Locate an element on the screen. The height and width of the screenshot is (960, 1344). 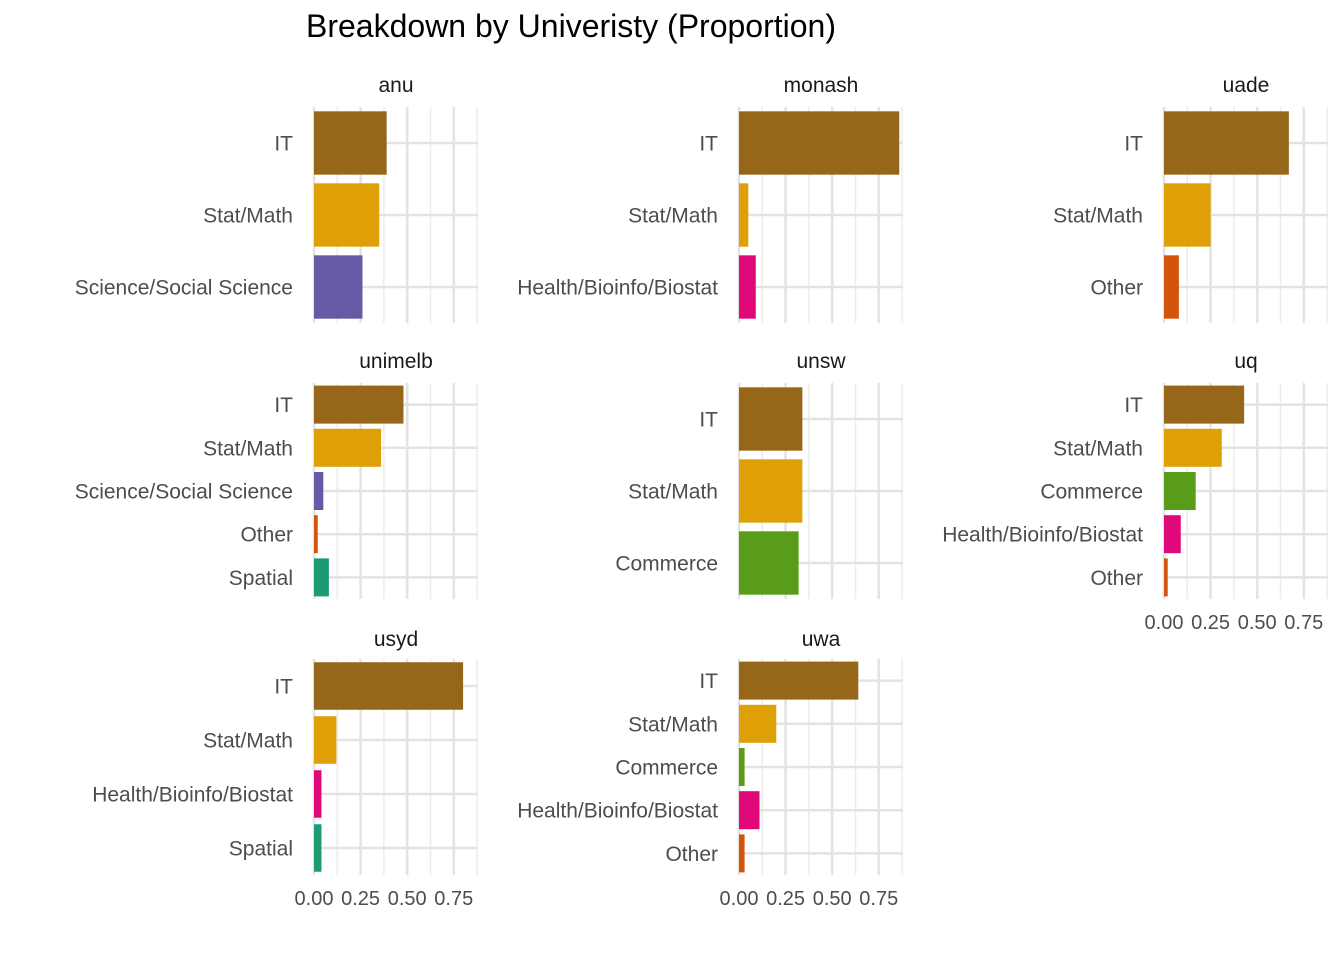
bar-uq-health-bioinfo-biostat is located at coordinates (1172, 534).